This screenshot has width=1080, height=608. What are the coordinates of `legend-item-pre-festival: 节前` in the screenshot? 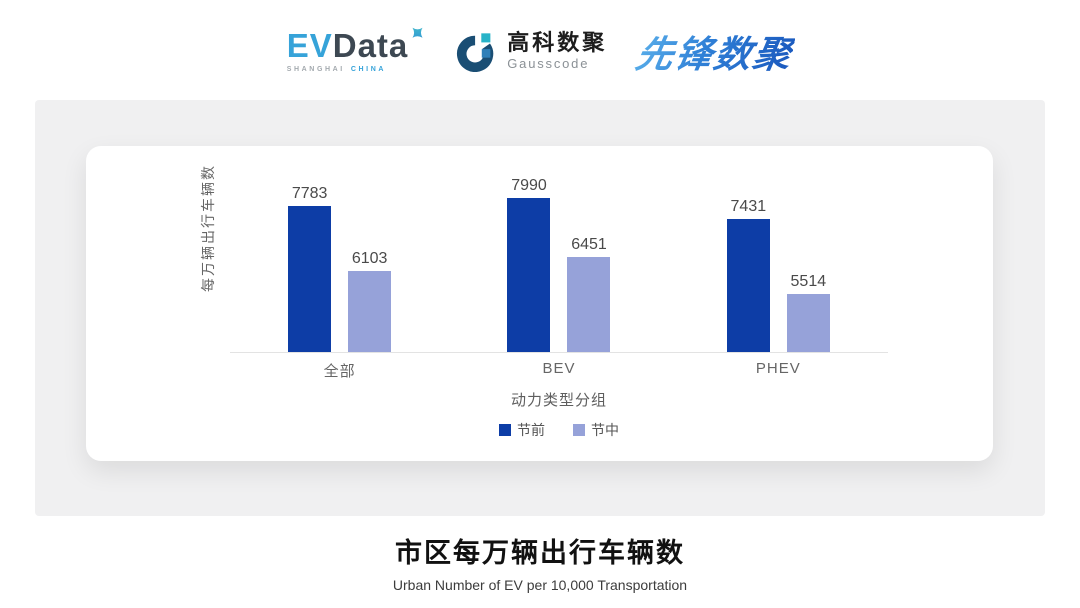 It's located at (522, 430).